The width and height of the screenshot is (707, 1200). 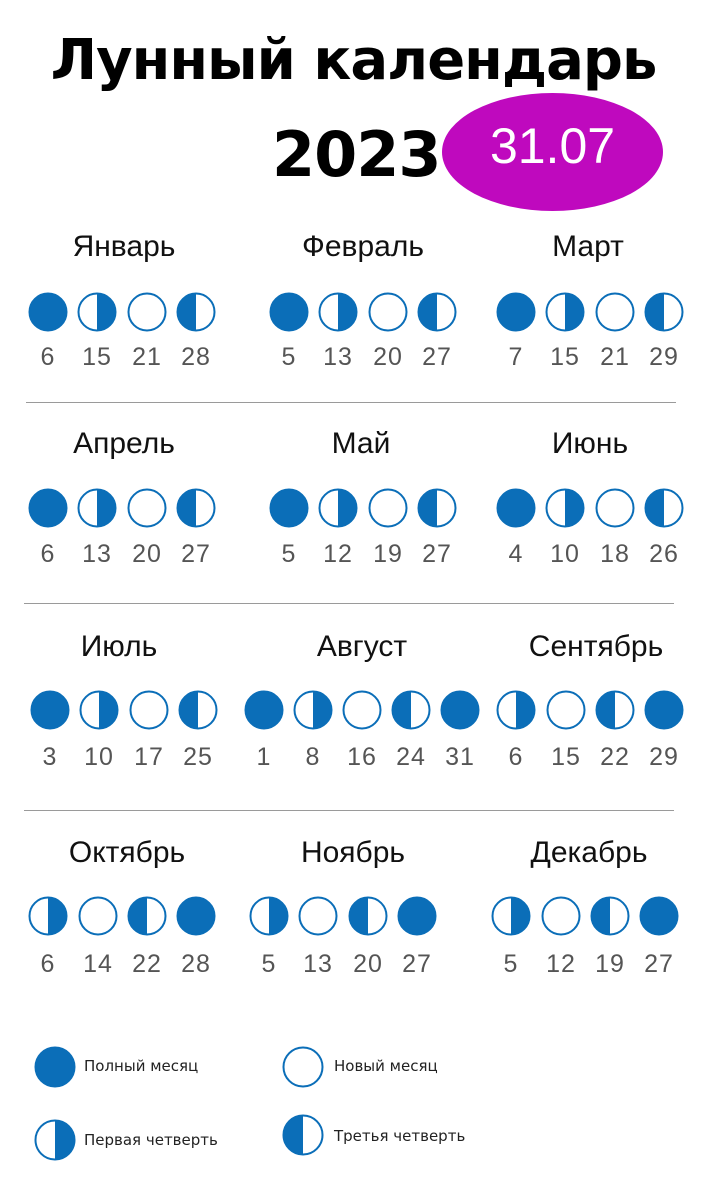 What do you see at coordinates (151, 1140) in the screenshot?
I see `legend-label: Первая четверть` at bounding box center [151, 1140].